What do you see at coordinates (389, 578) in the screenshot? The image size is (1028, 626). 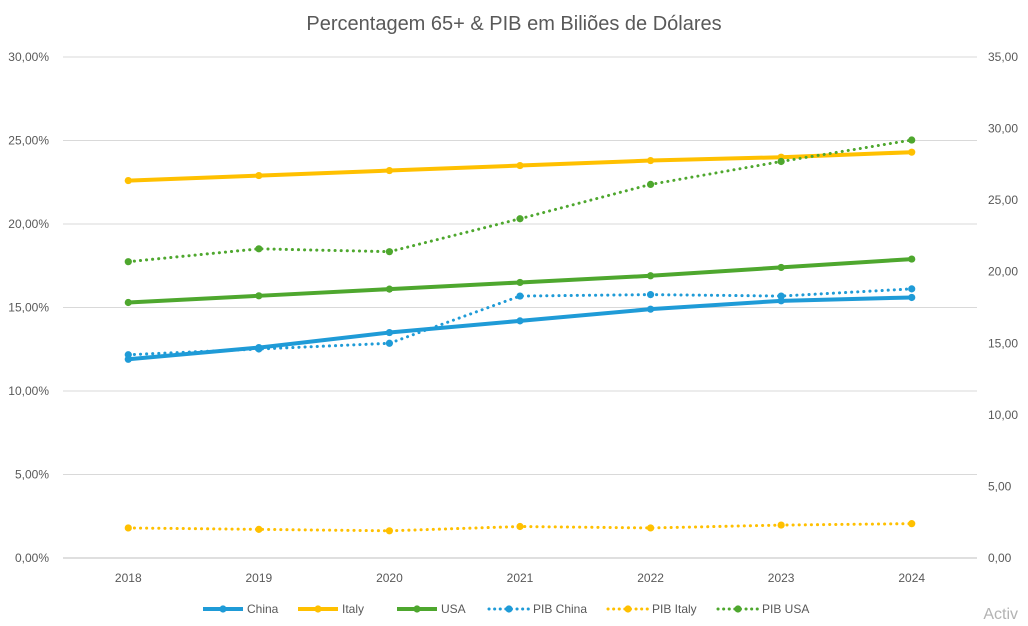 I see `x-tick-label: 2020` at bounding box center [389, 578].